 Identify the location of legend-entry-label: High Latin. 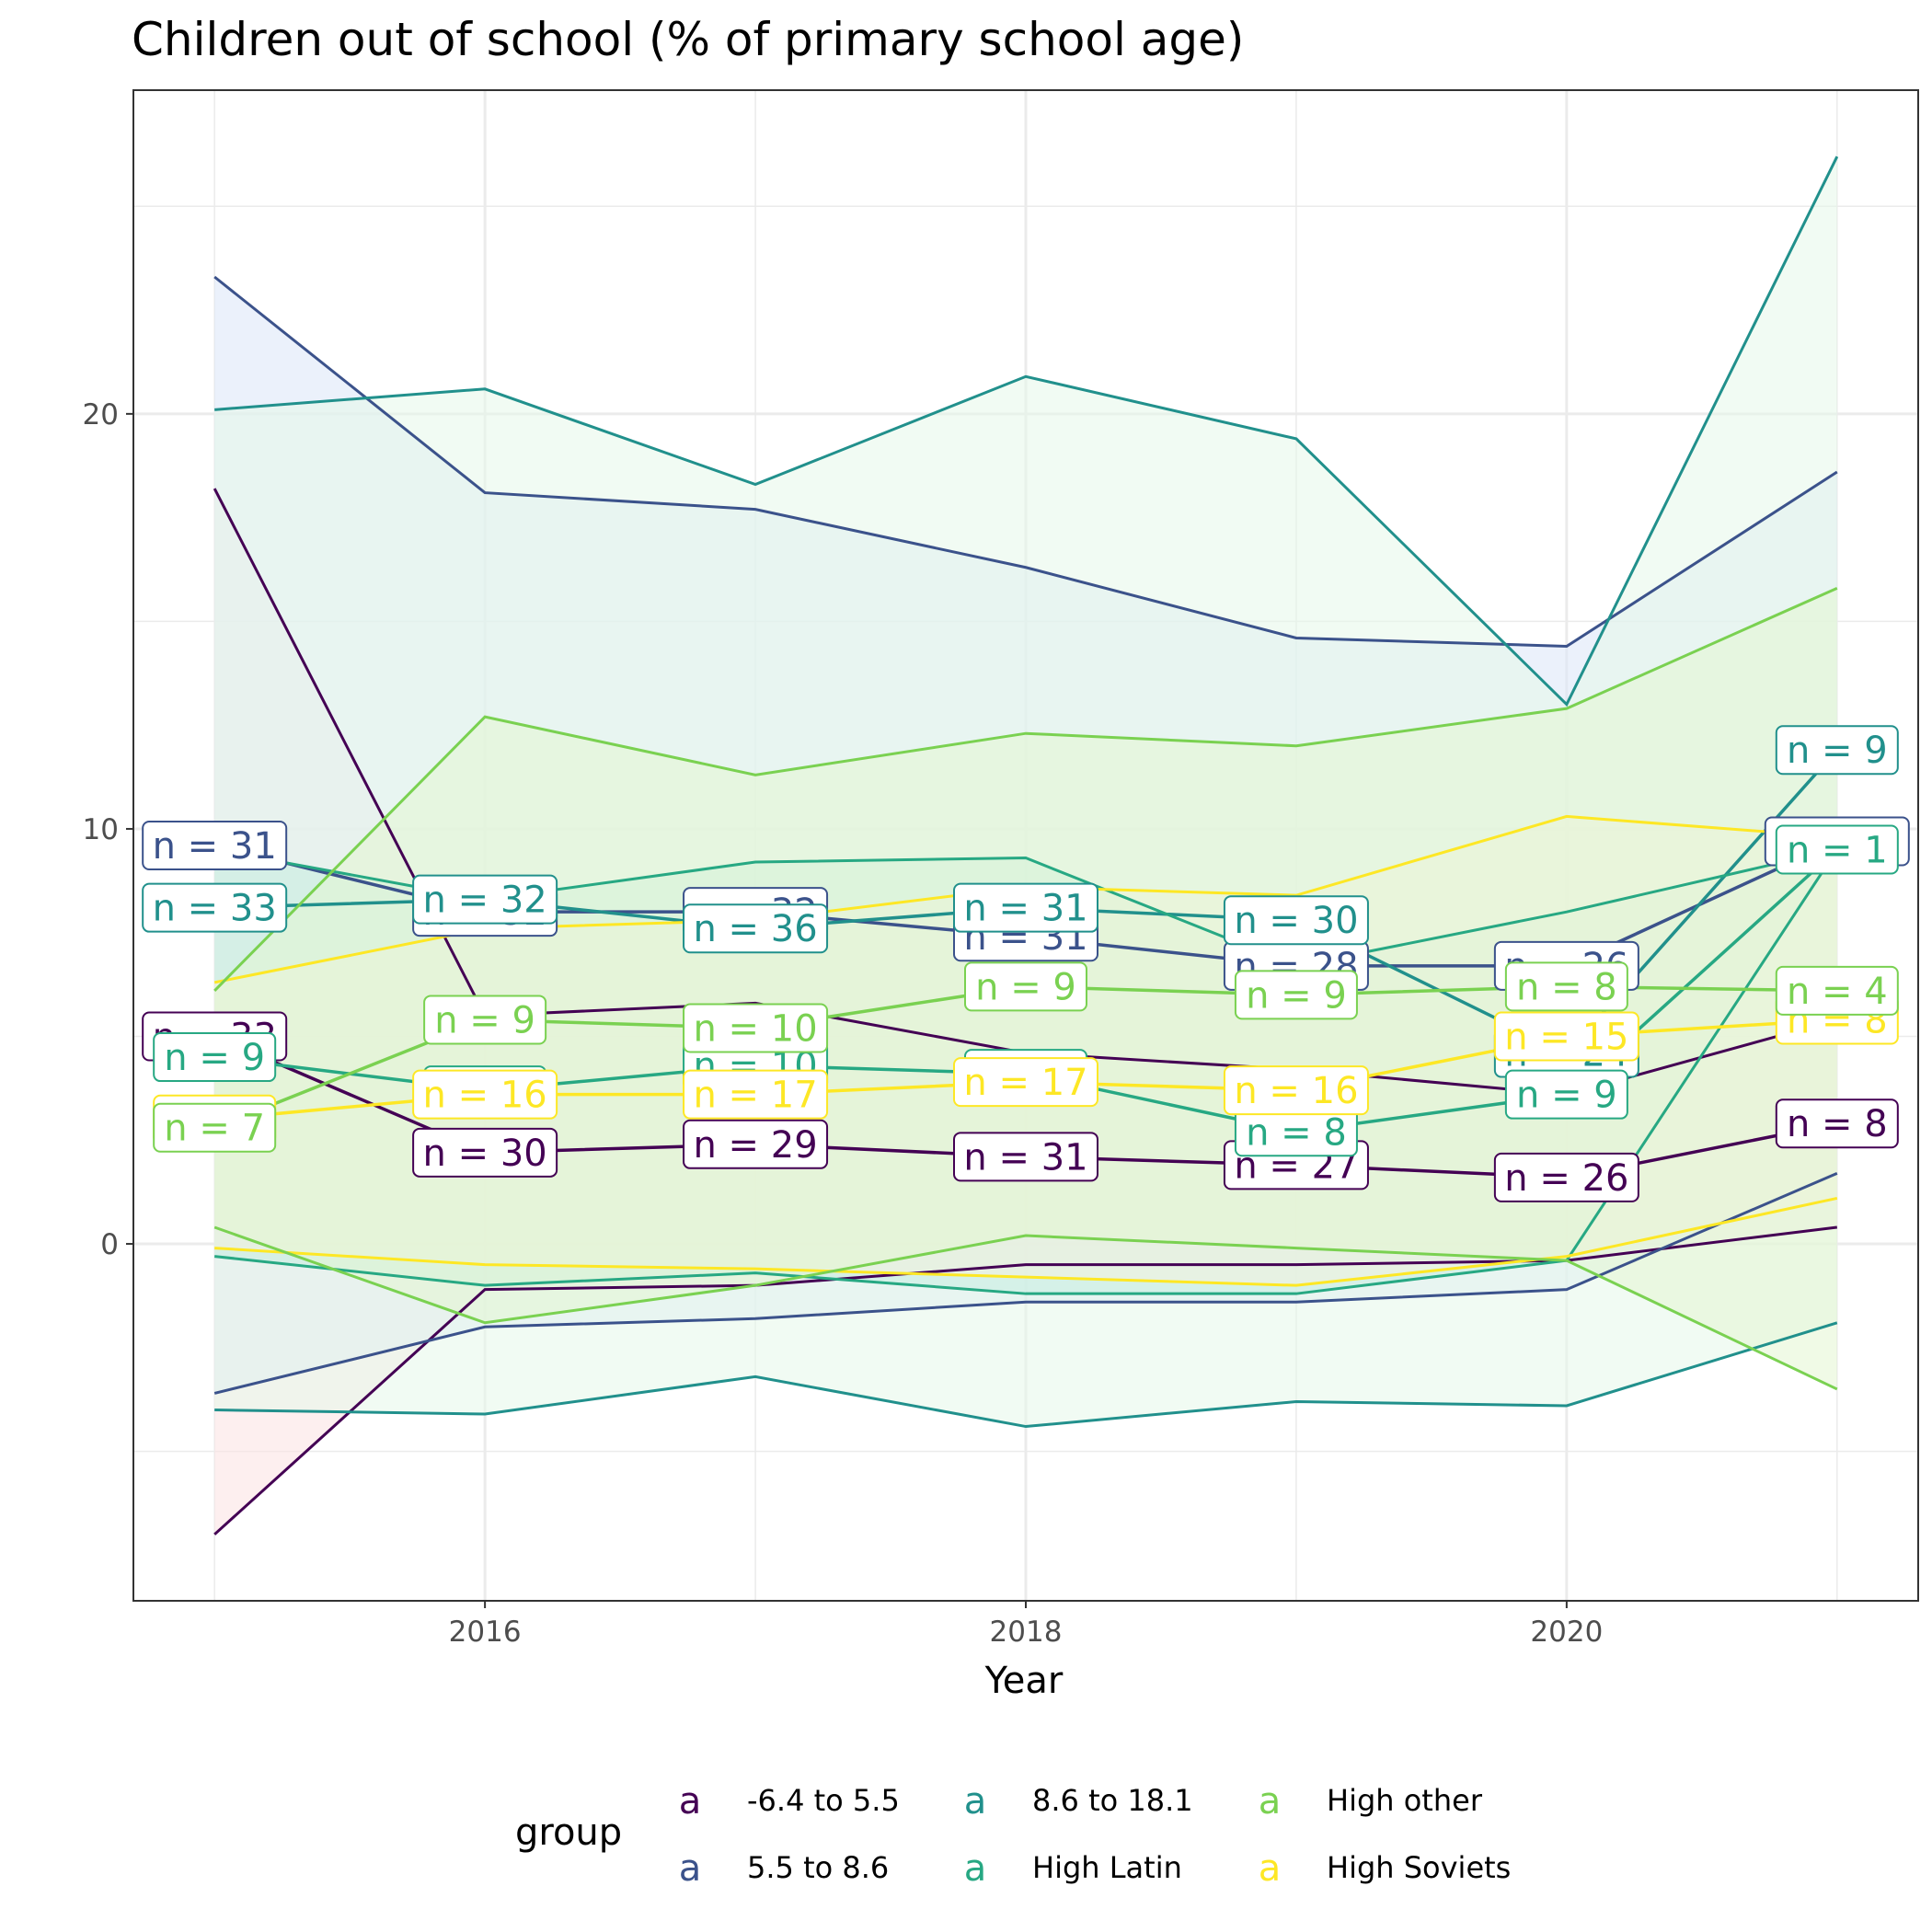
(1107, 1867).